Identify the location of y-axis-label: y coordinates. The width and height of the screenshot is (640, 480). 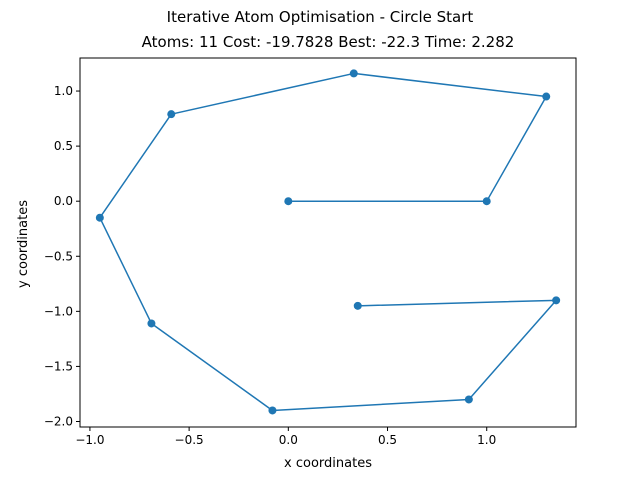
(23, 244).